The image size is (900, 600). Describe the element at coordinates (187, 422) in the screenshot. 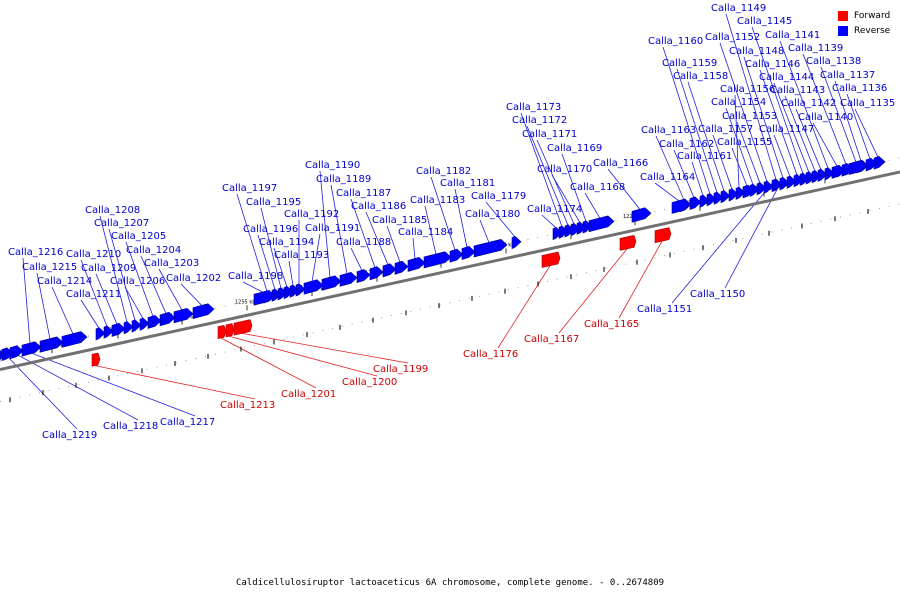

I see `gene-label-calla_1217: Calla_1217` at that location.